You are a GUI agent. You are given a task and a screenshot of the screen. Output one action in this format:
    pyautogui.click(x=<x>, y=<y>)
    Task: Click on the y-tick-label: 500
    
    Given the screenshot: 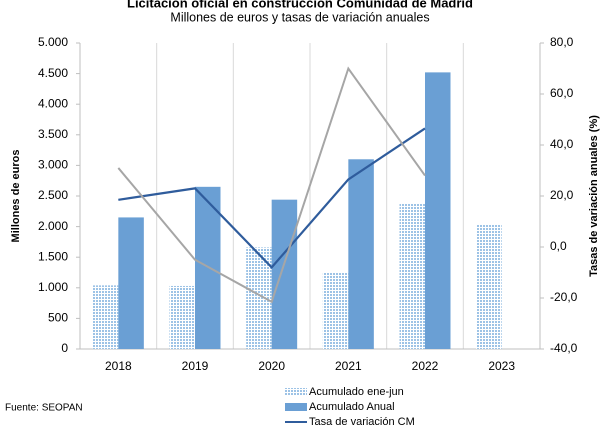 What is the action you would take?
    pyautogui.click(x=58, y=318)
    